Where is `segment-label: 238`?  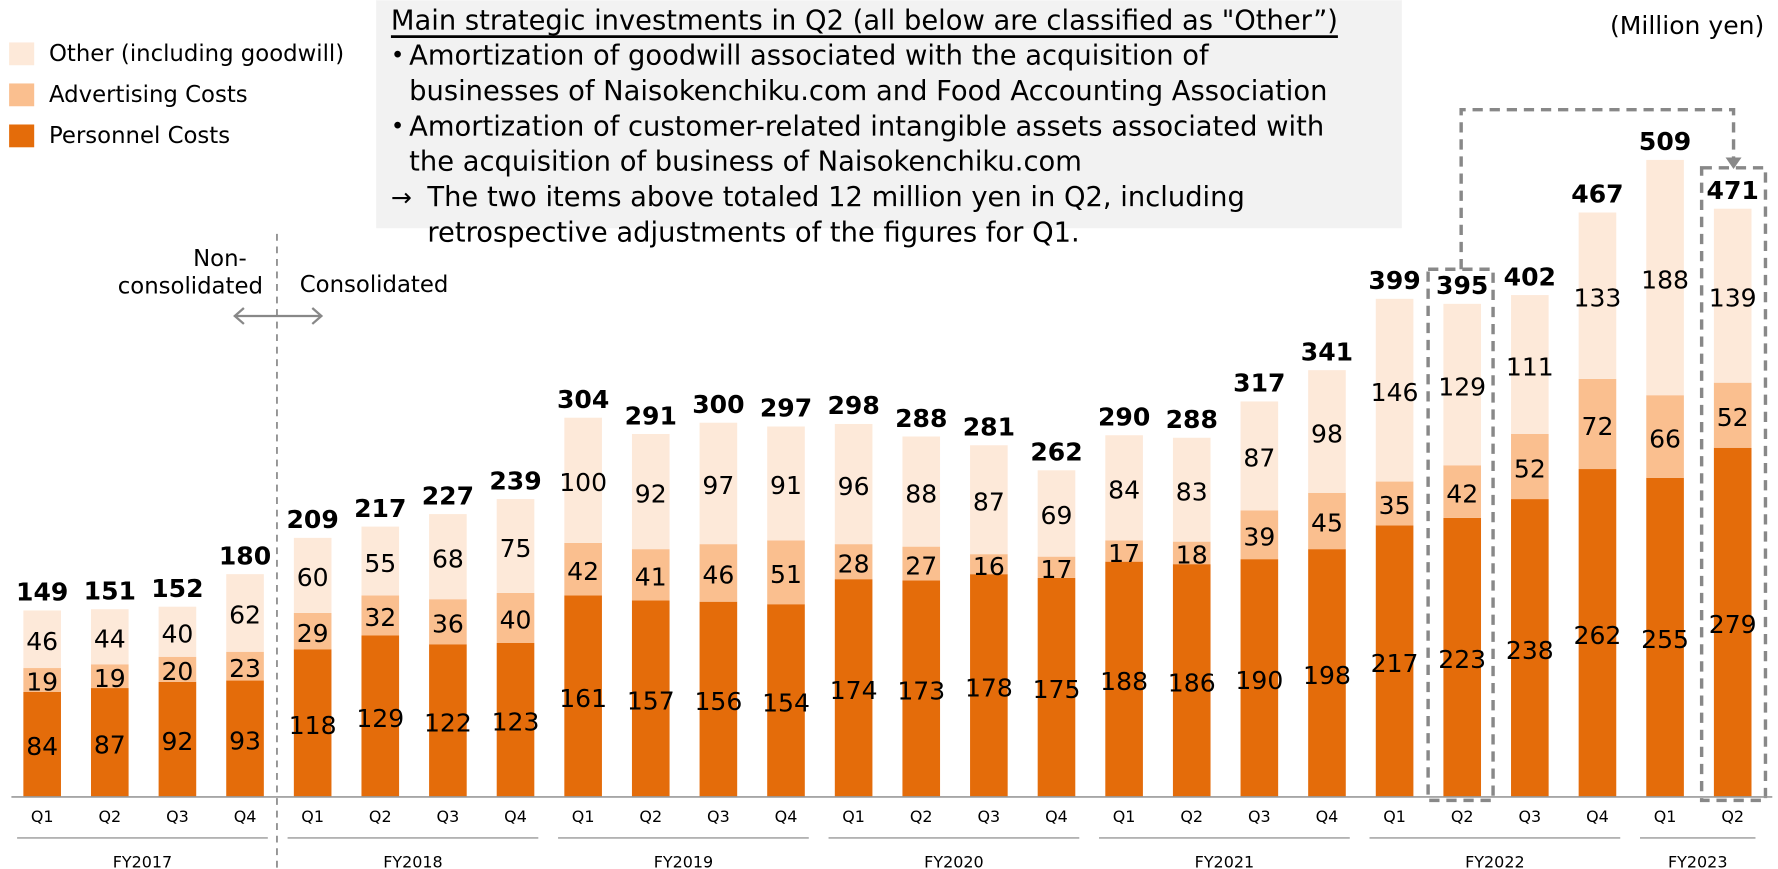
segment-label: 238 is located at coordinates (1530, 650).